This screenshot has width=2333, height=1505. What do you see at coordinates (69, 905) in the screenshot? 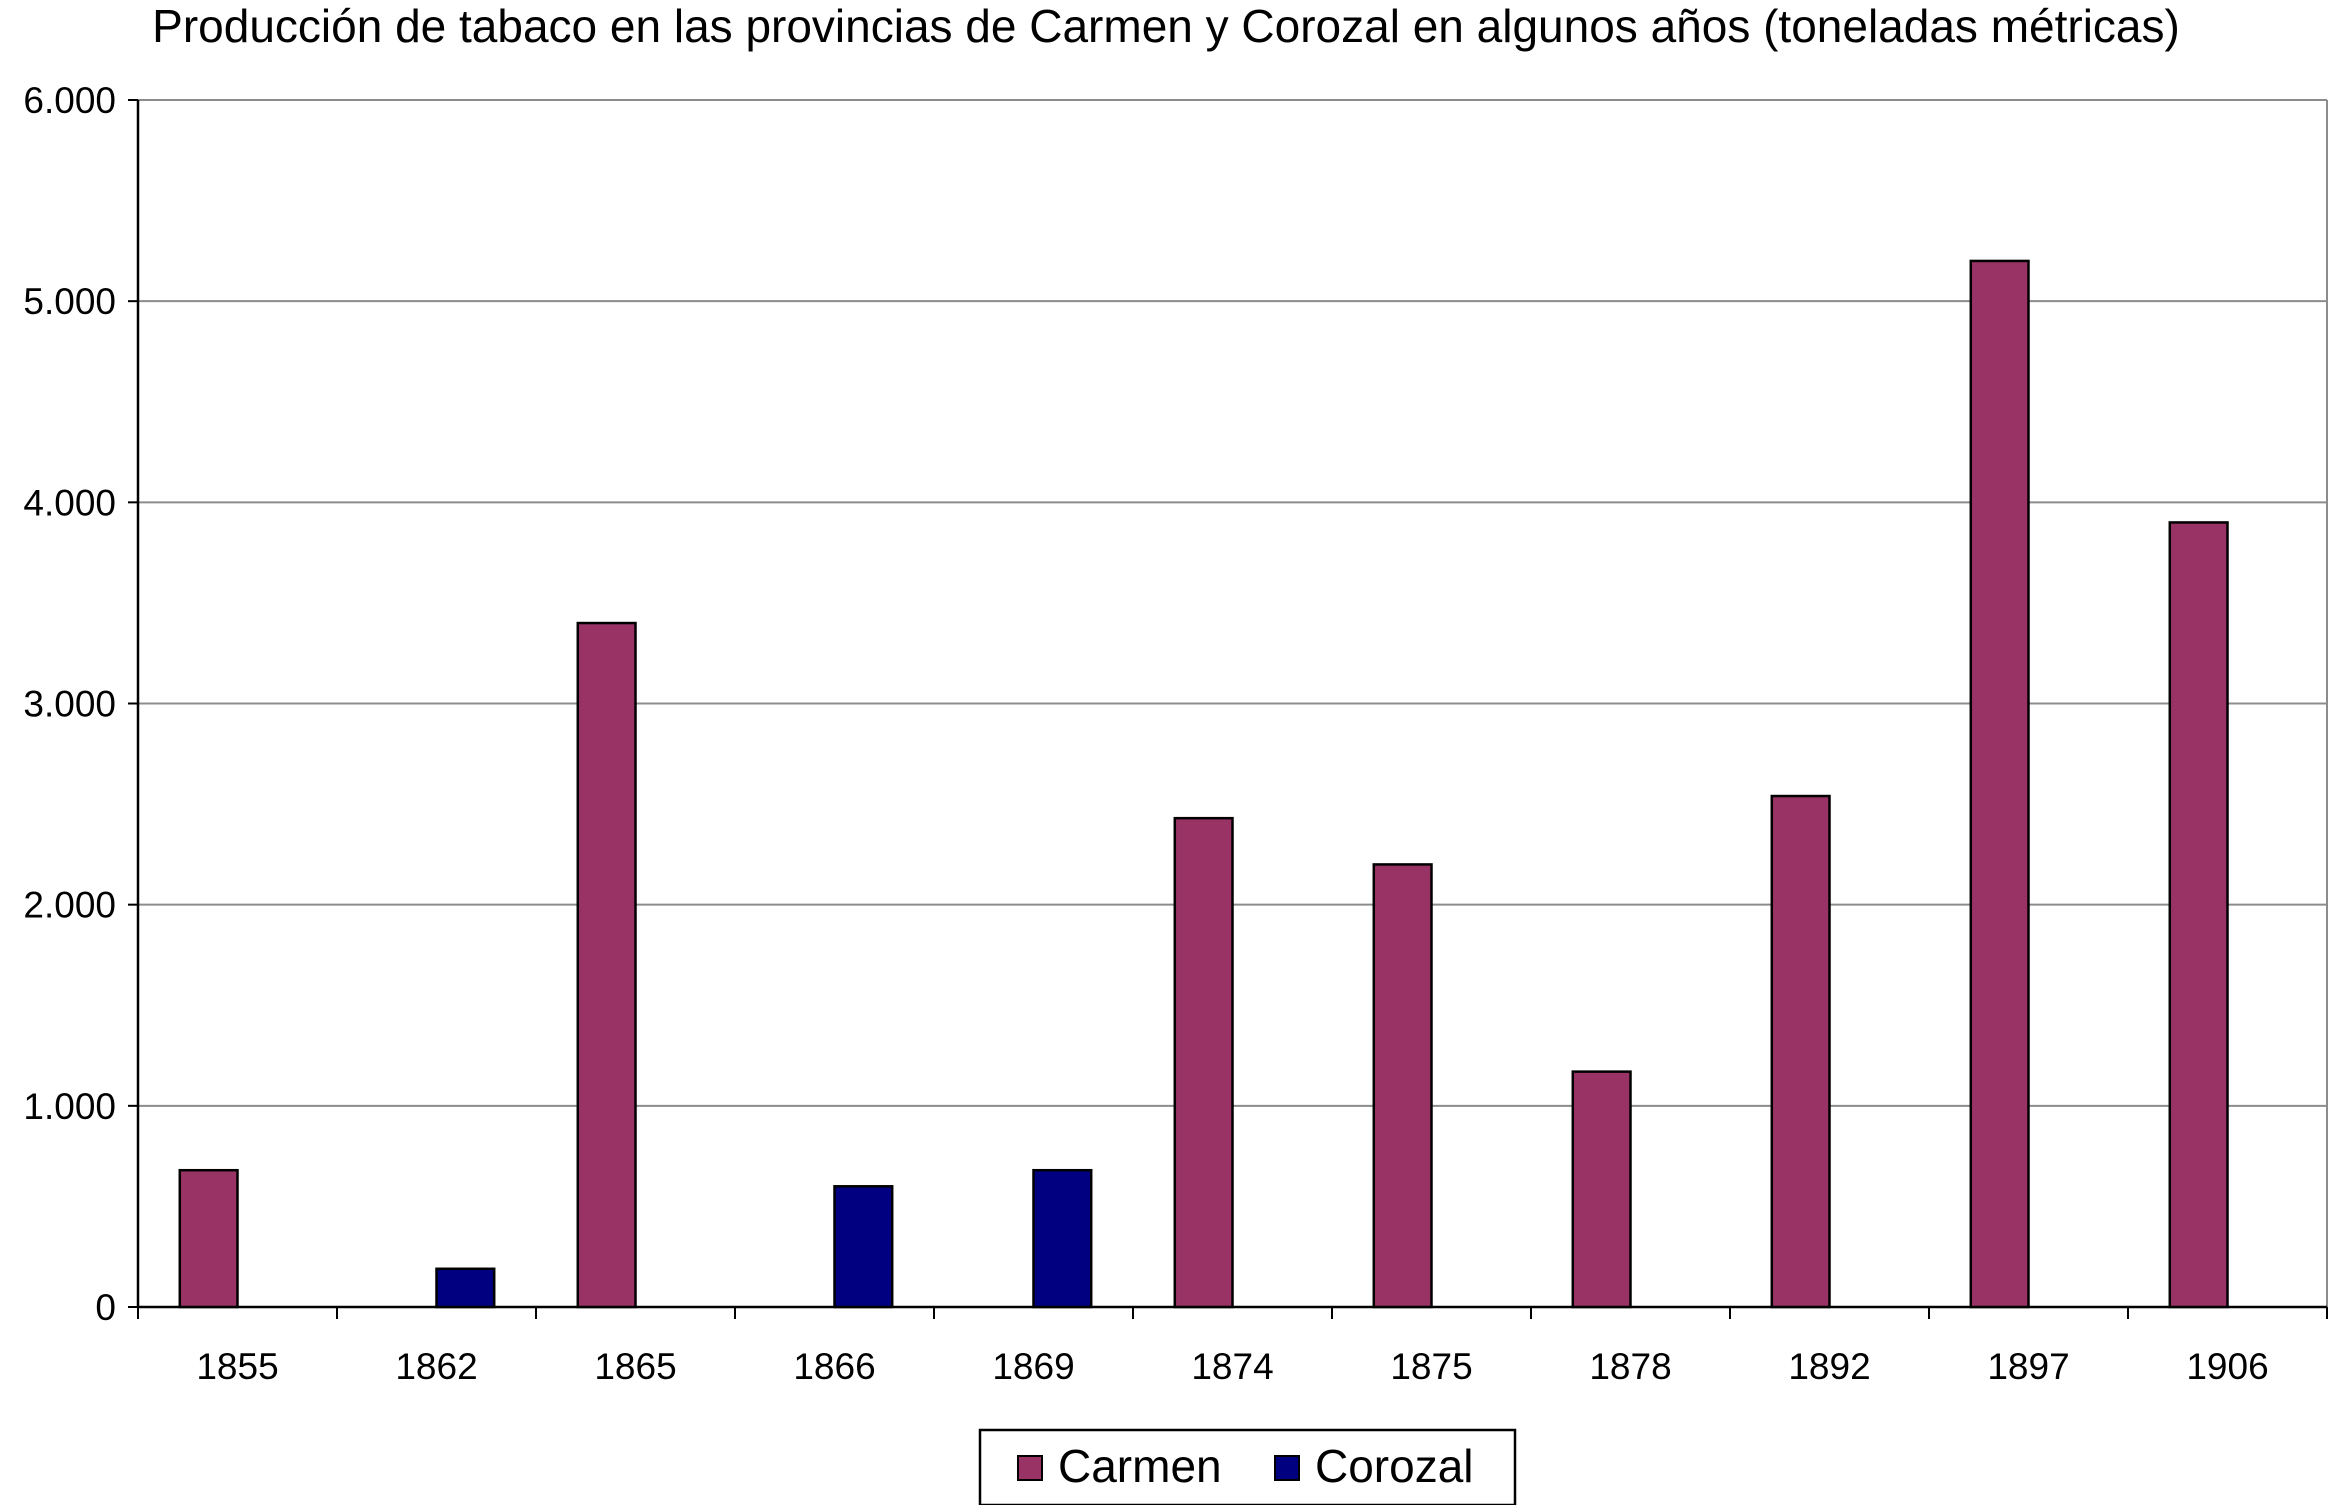
I see `y-tick-label: 2.000` at bounding box center [69, 905].